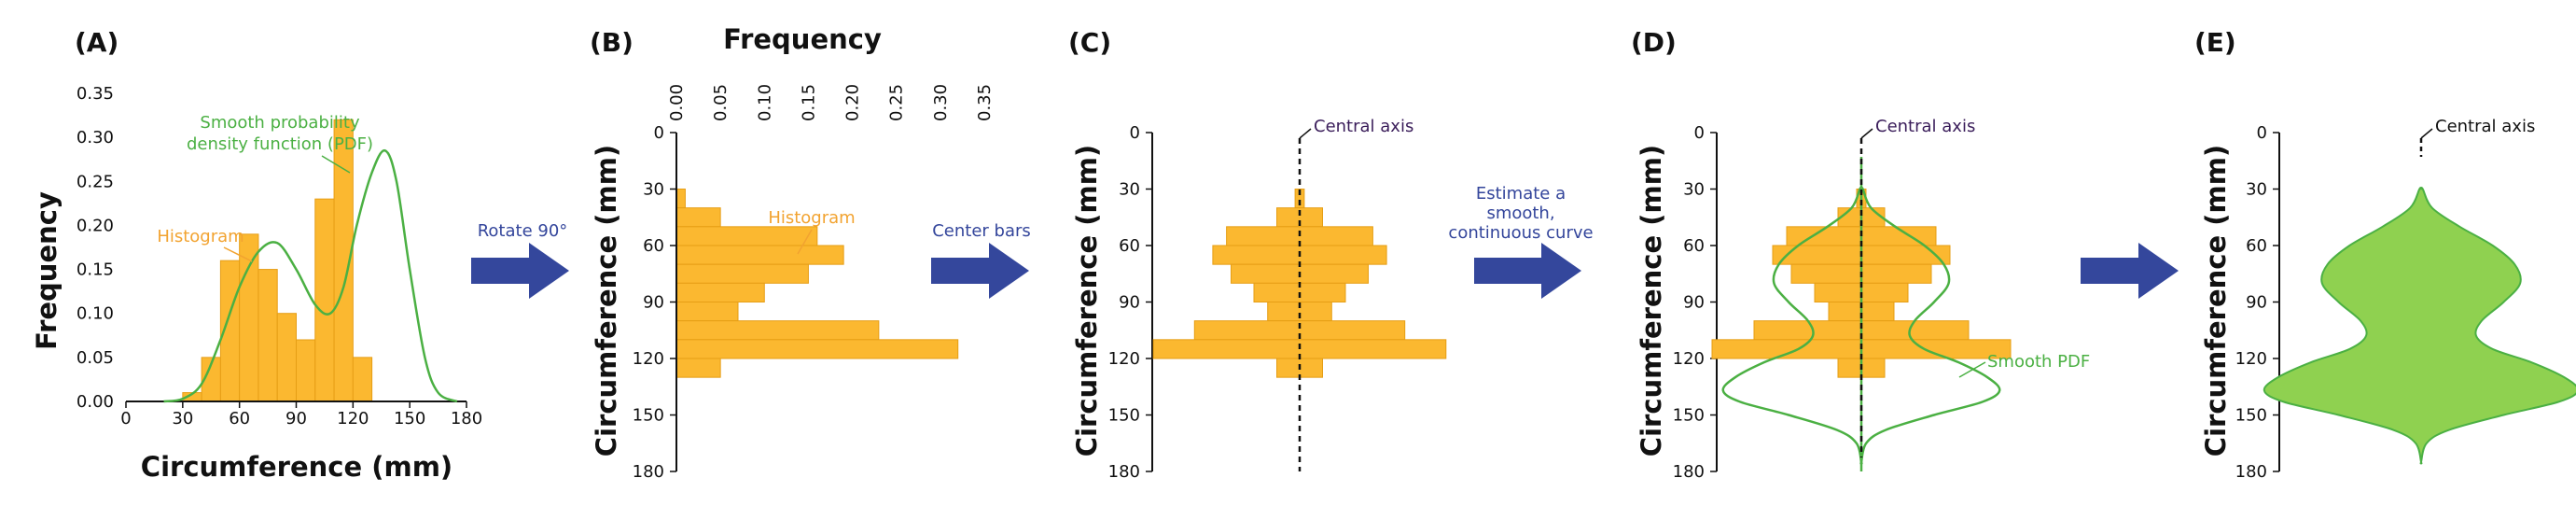 Image resolution: width=2576 pixels, height=506 pixels. I want to click on arrow-smooth: Estimate a smooth, continuous curve, so click(1521, 241).